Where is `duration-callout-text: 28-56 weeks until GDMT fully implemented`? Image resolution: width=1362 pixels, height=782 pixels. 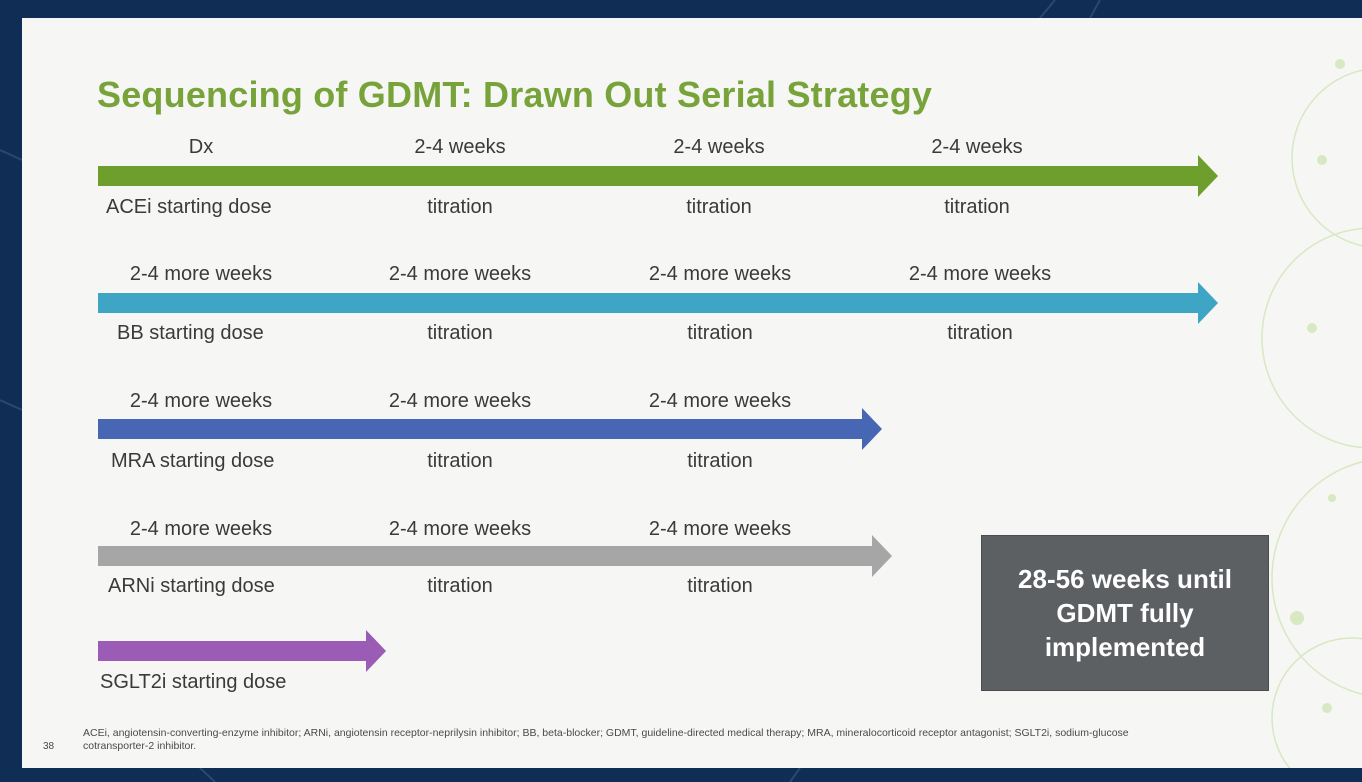
duration-callout-text: 28-56 weeks until GDMT fully implemented is located at coordinates (1125, 613).